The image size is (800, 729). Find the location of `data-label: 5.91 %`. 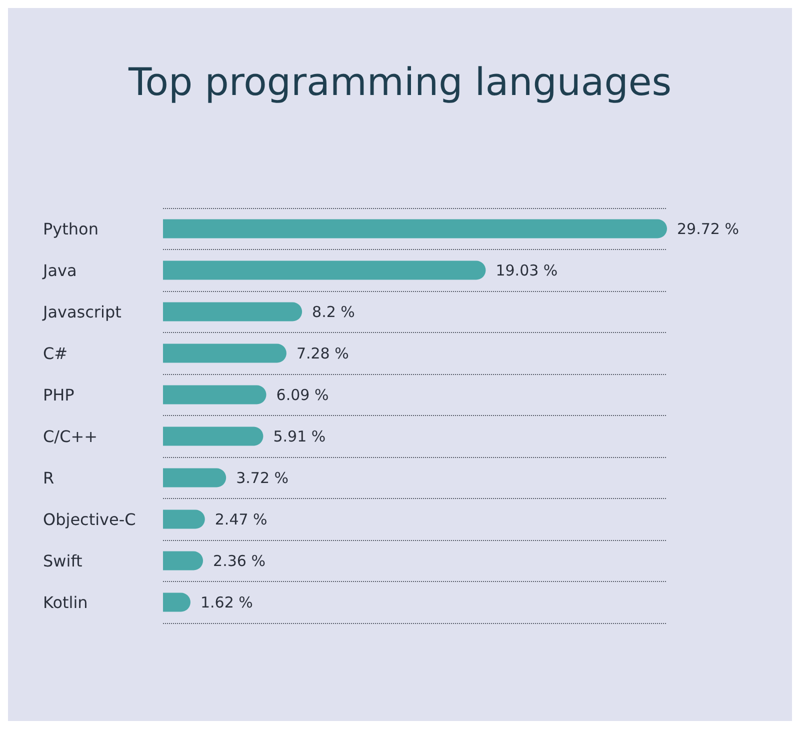

data-label: 5.91 % is located at coordinates (299, 436).